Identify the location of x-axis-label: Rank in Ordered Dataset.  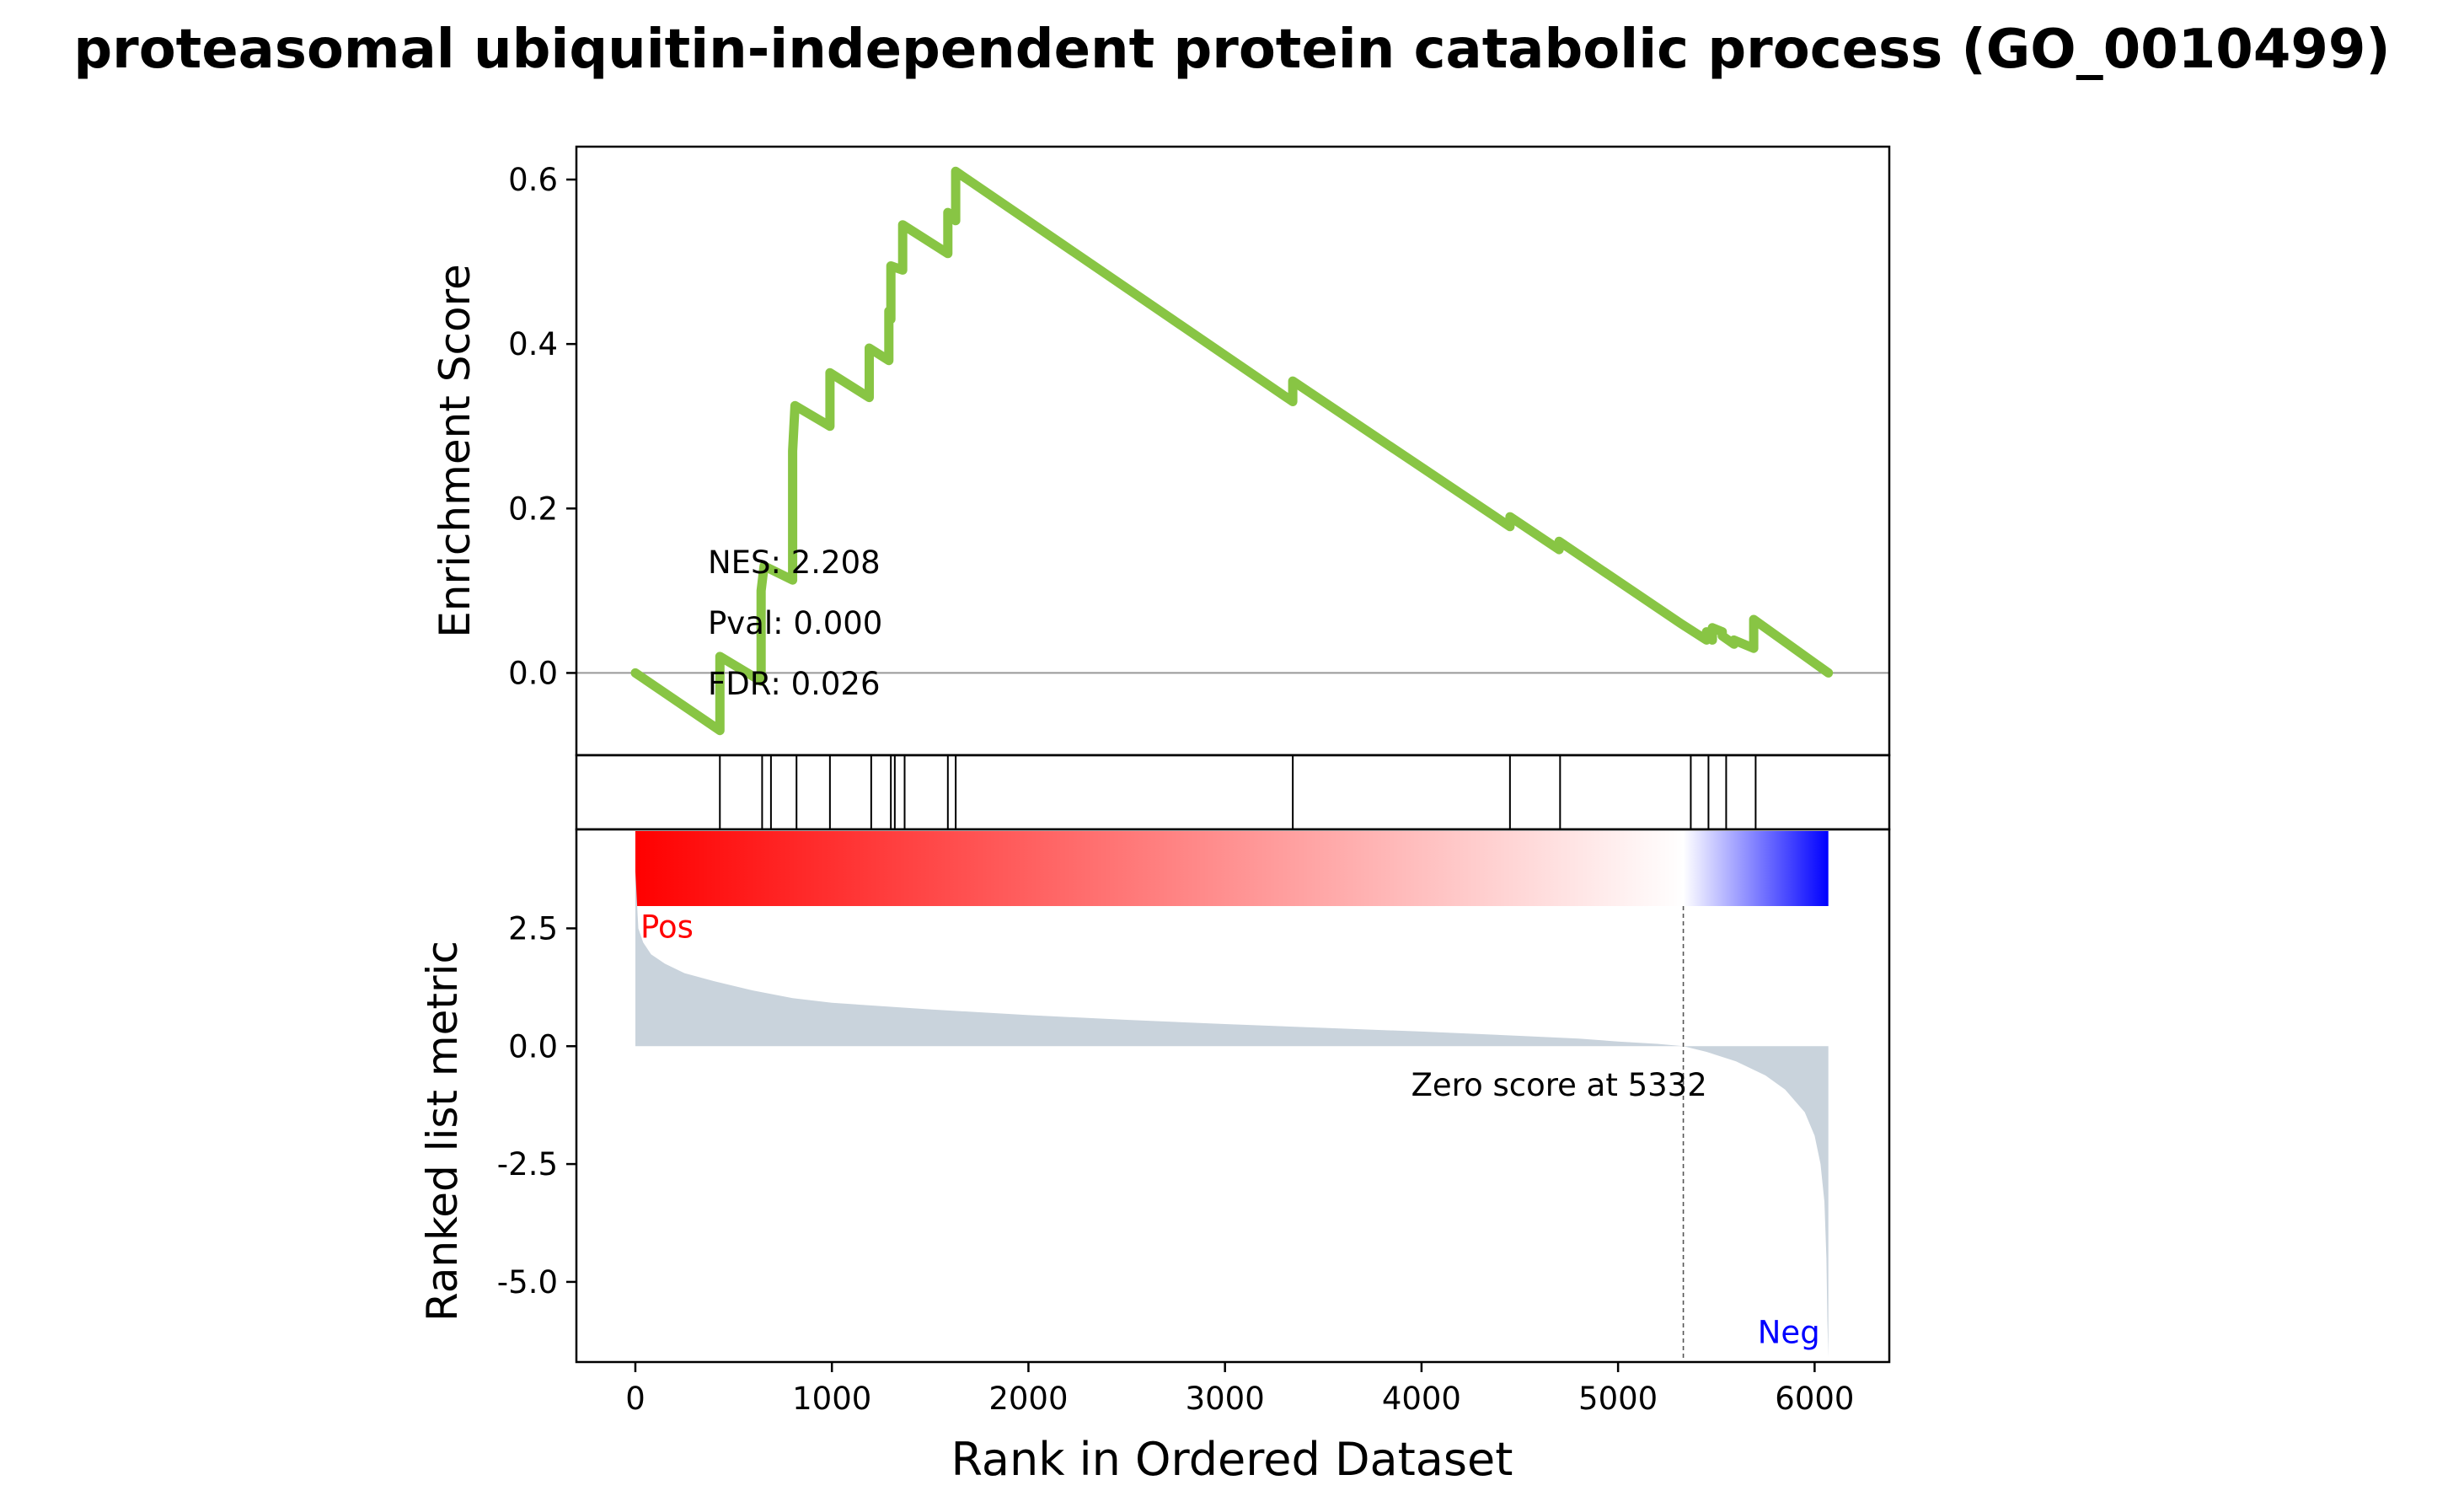
(1232, 1459).